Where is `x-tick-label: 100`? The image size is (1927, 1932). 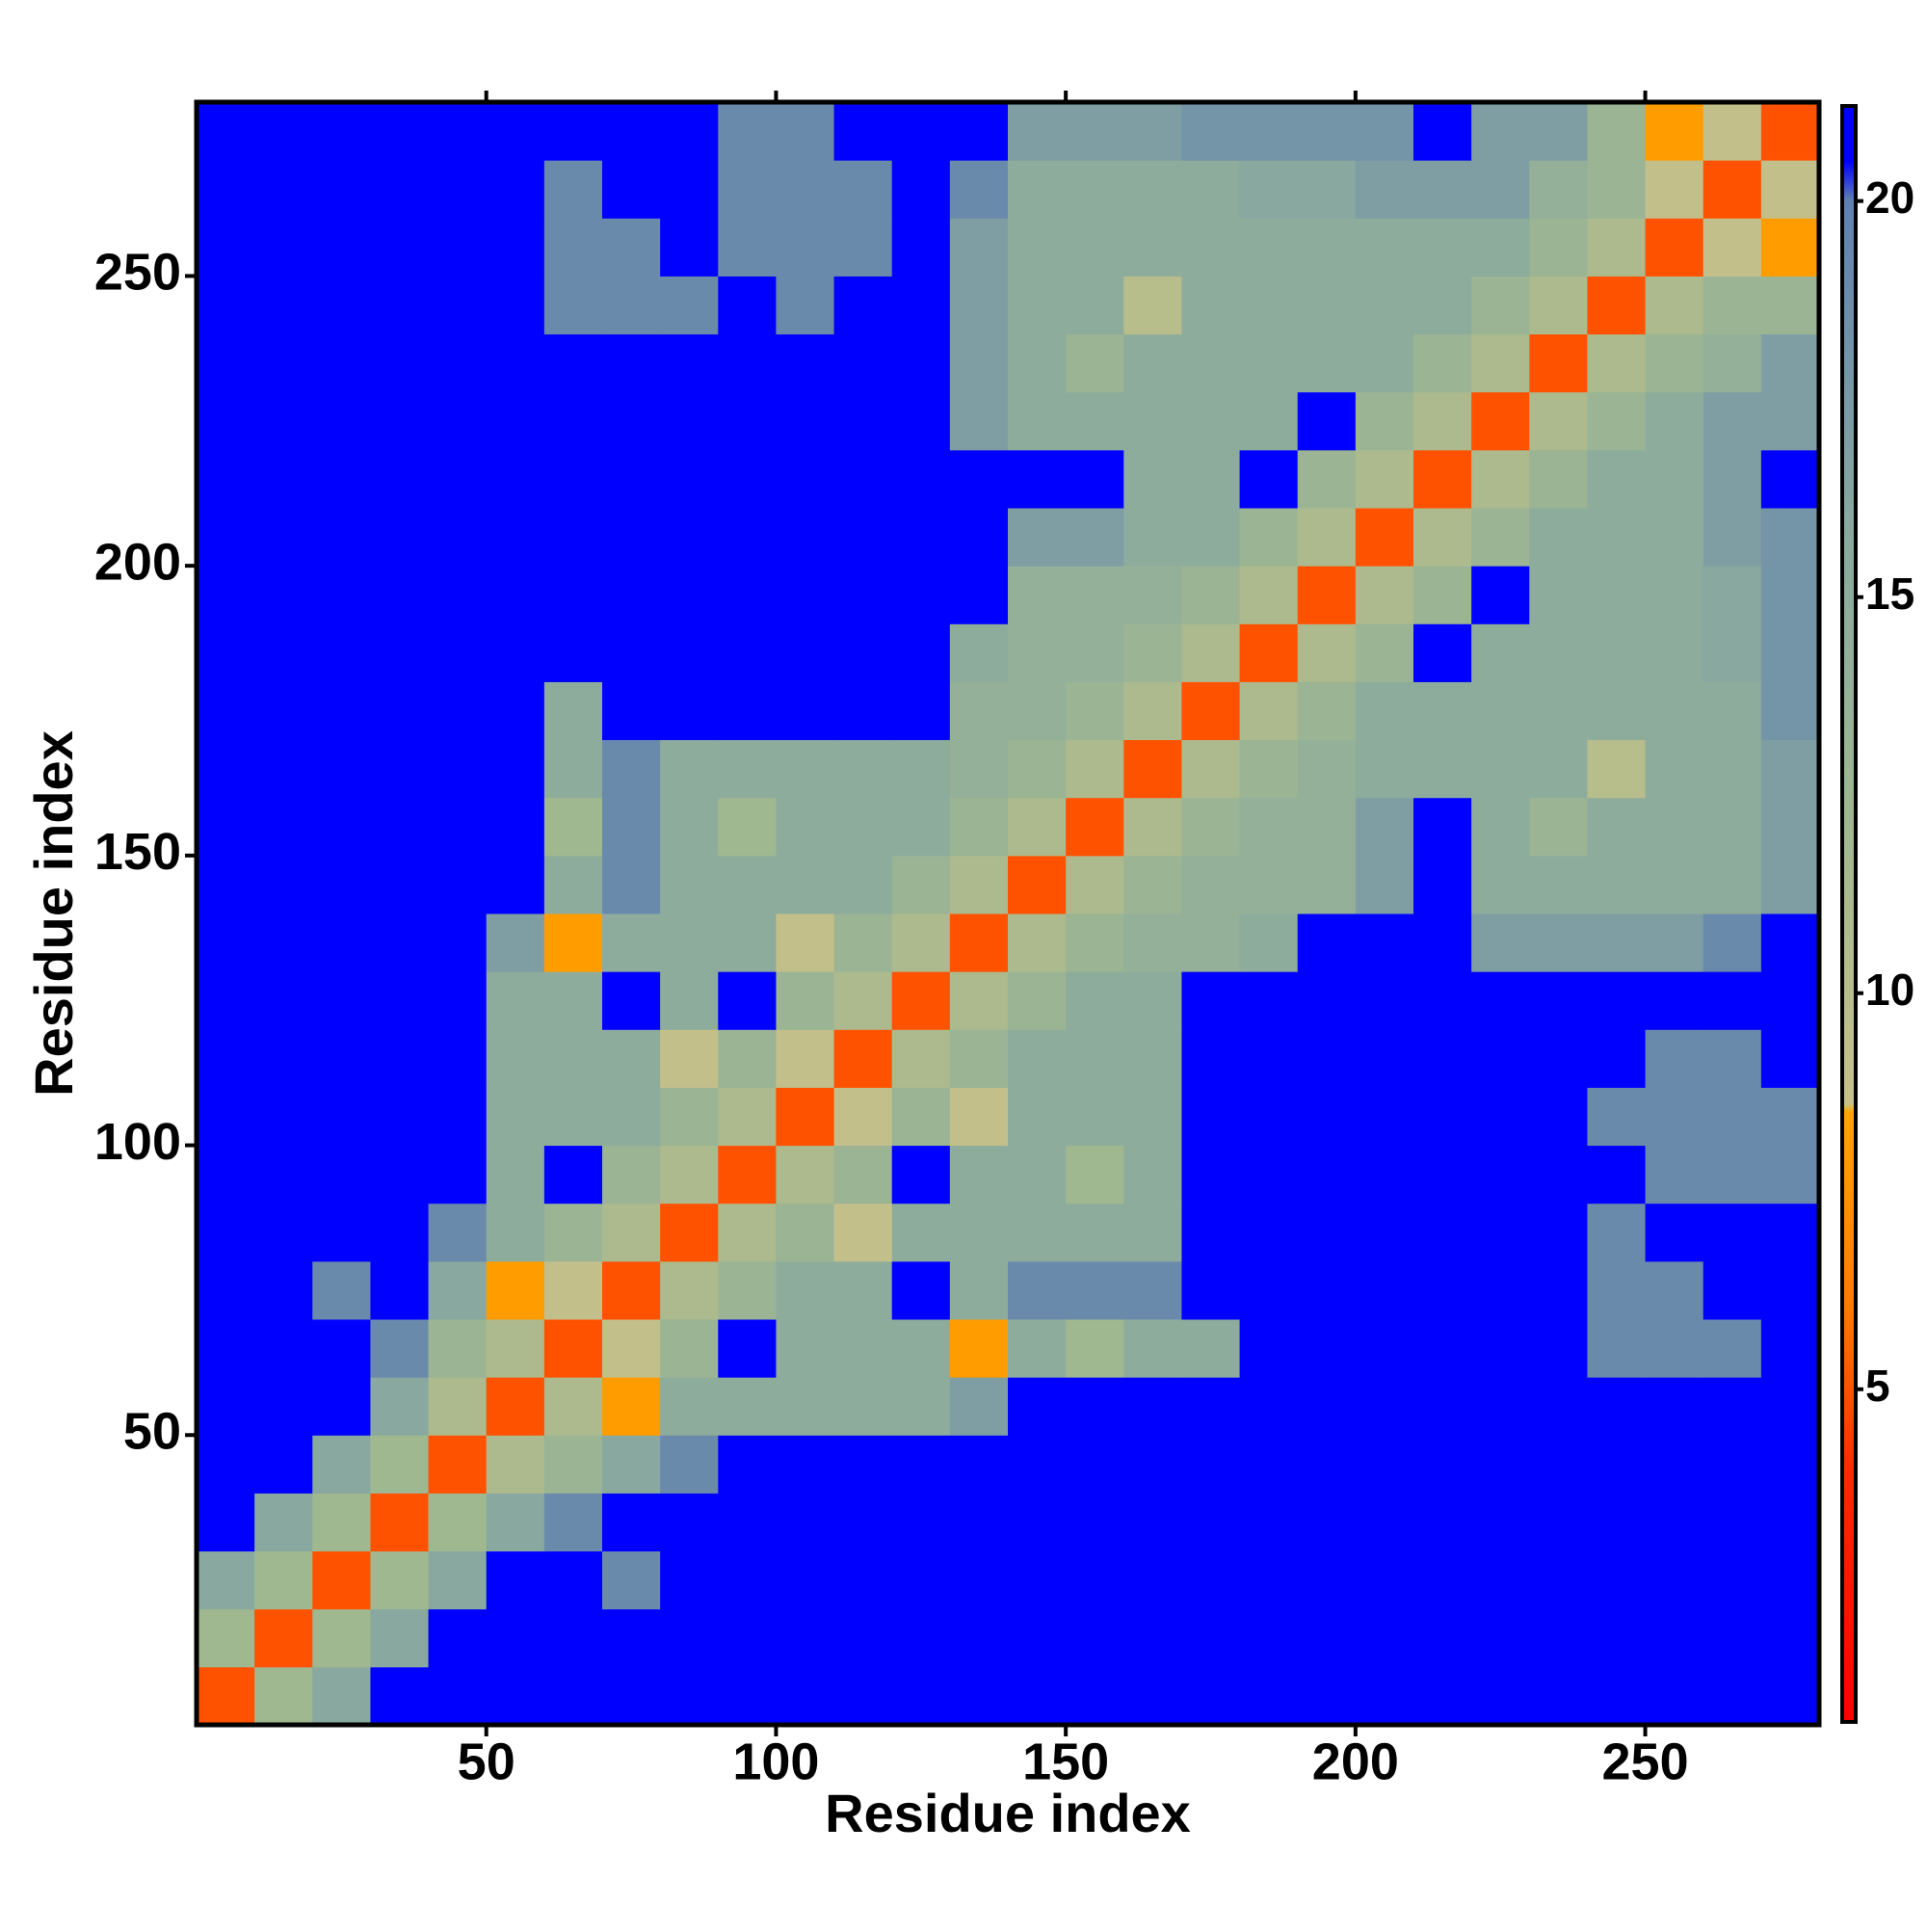 x-tick-label: 100 is located at coordinates (775, 1761).